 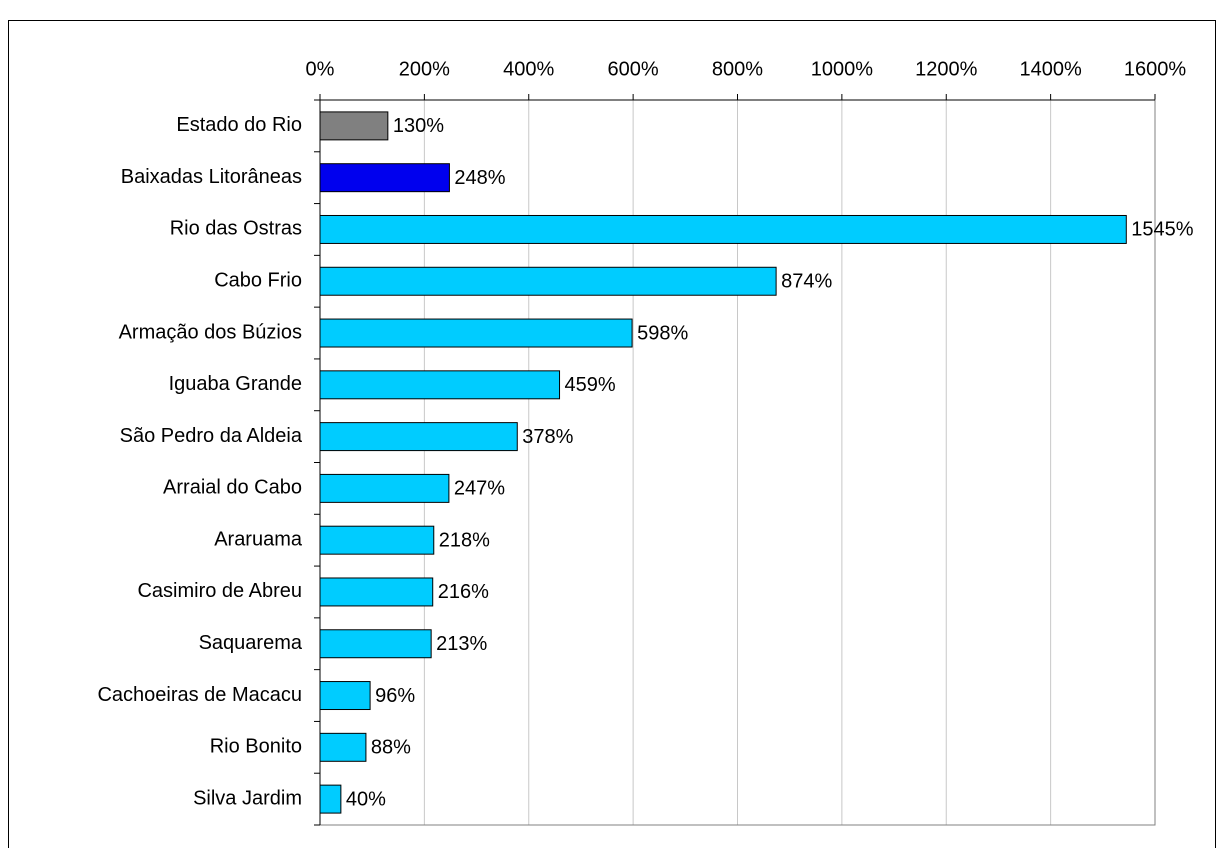 What do you see at coordinates (258, 539) in the screenshot?
I see `y-tick-label: Araruama` at bounding box center [258, 539].